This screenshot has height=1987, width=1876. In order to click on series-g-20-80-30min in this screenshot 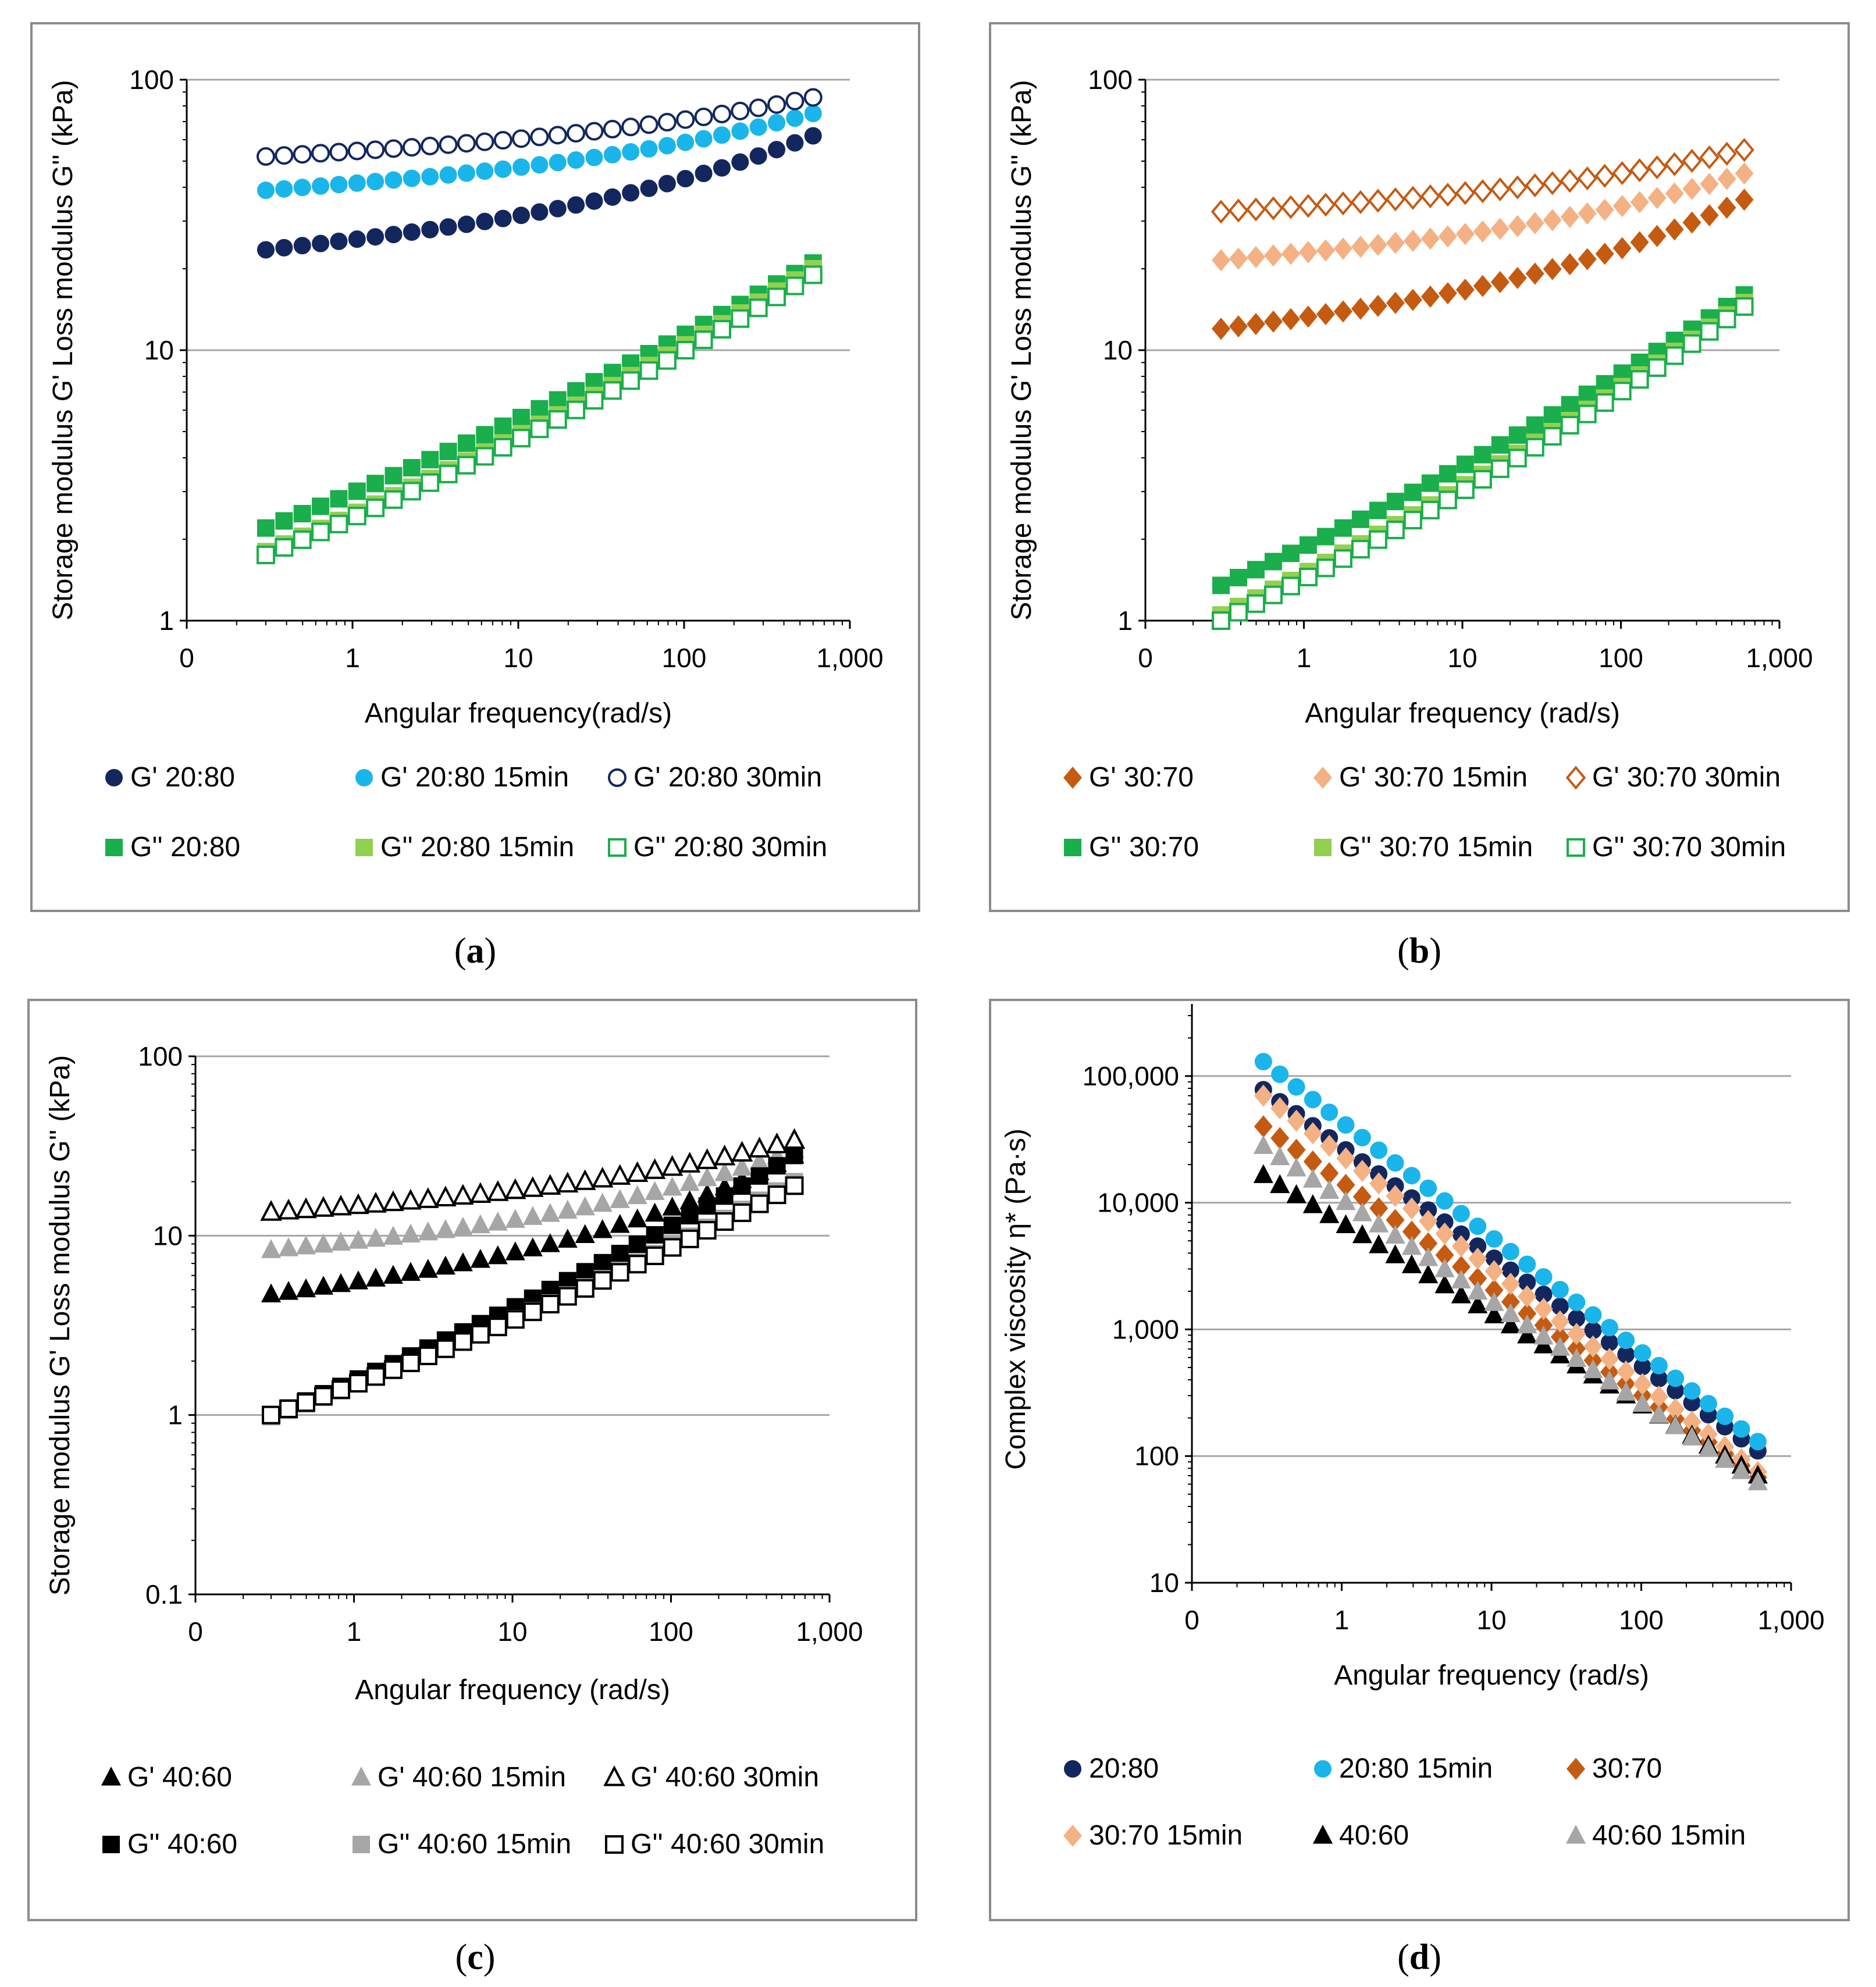, I will do `click(539, 414)`.